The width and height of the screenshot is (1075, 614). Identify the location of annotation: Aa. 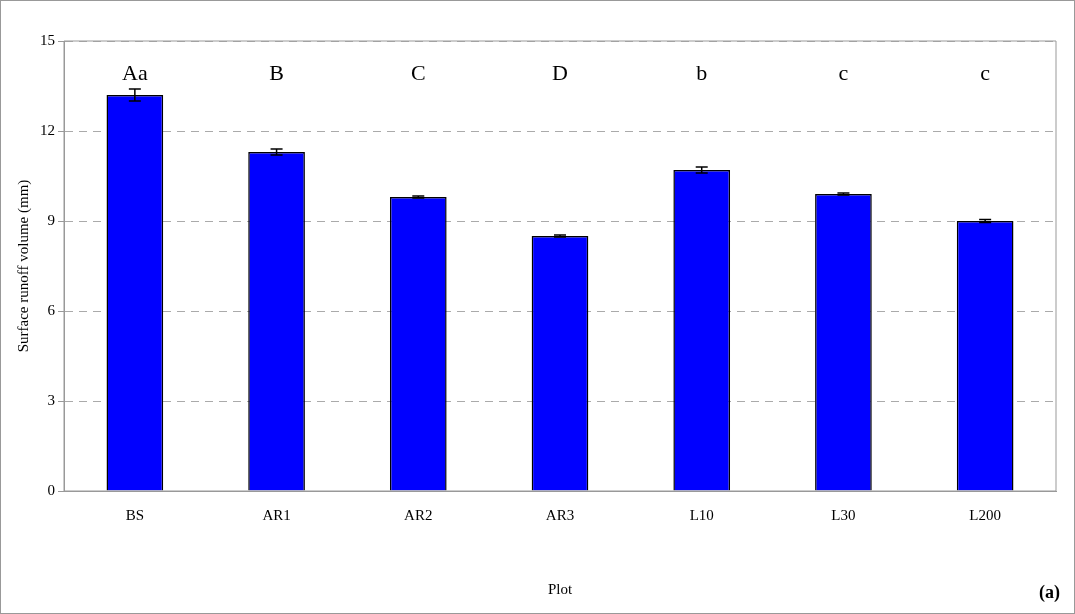
(135, 72).